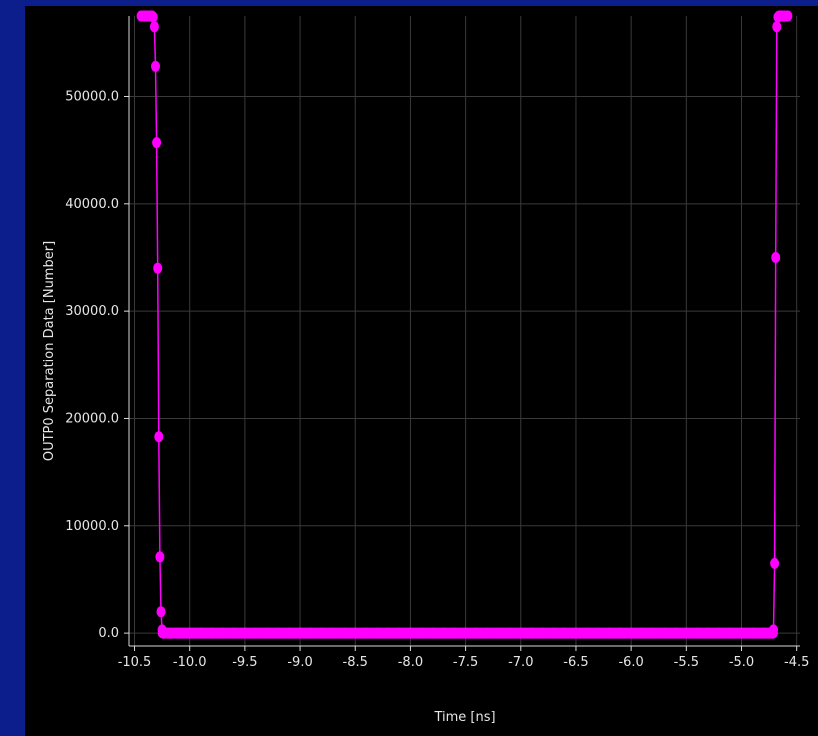  I want to click on x-tick-label: -7.5, so click(465, 662).